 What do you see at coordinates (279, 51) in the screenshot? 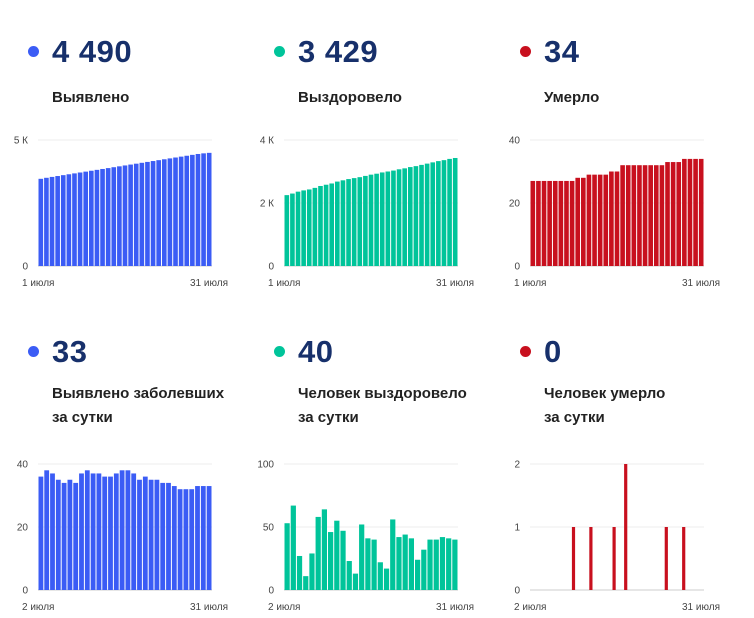
I see `recovered-dot-icon` at bounding box center [279, 51].